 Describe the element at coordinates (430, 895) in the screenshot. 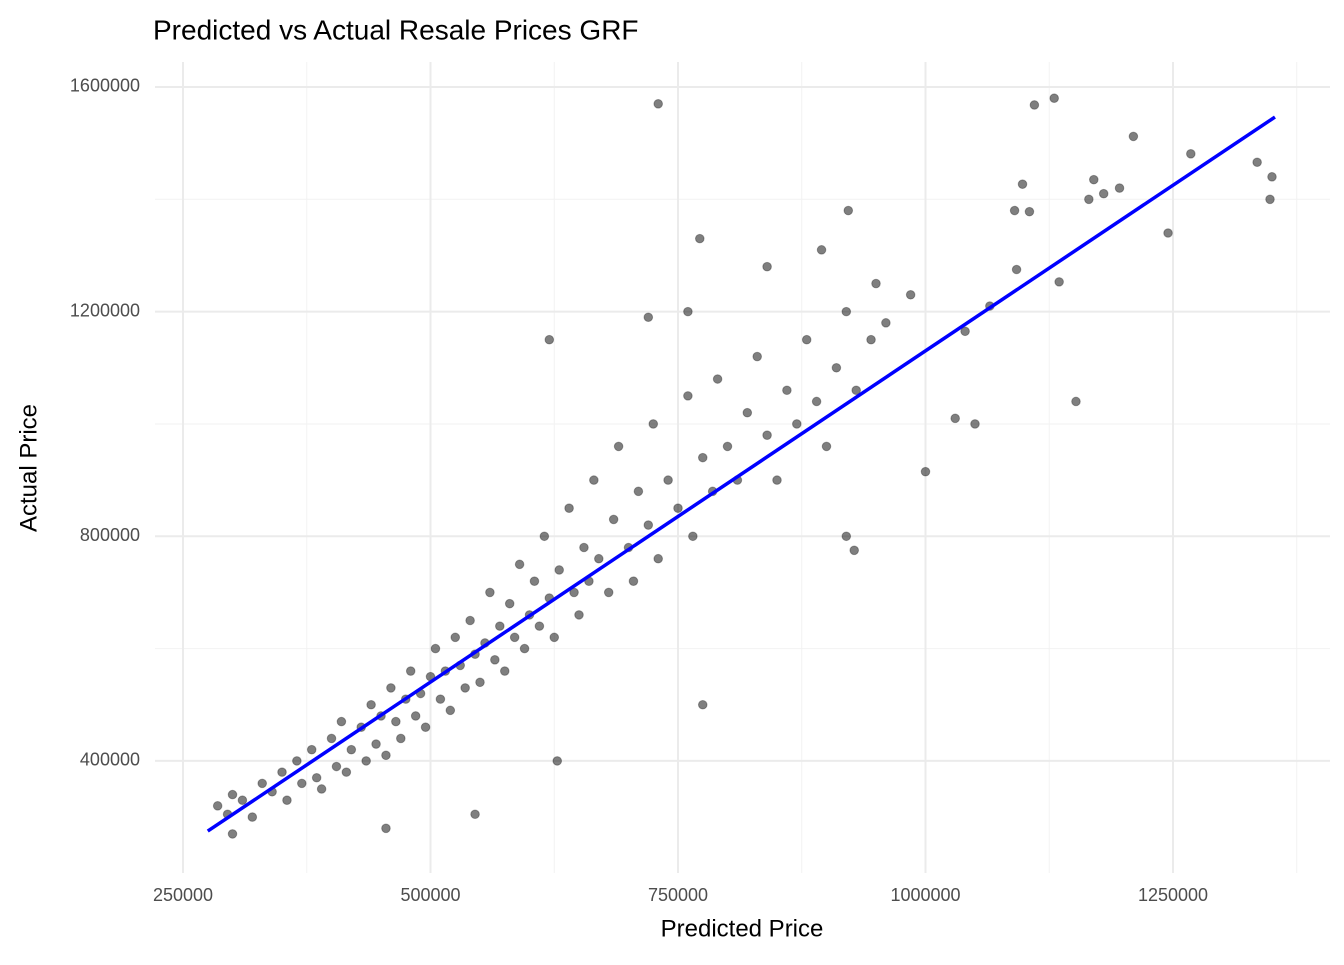

I see `x-tick-label: 500000` at that location.